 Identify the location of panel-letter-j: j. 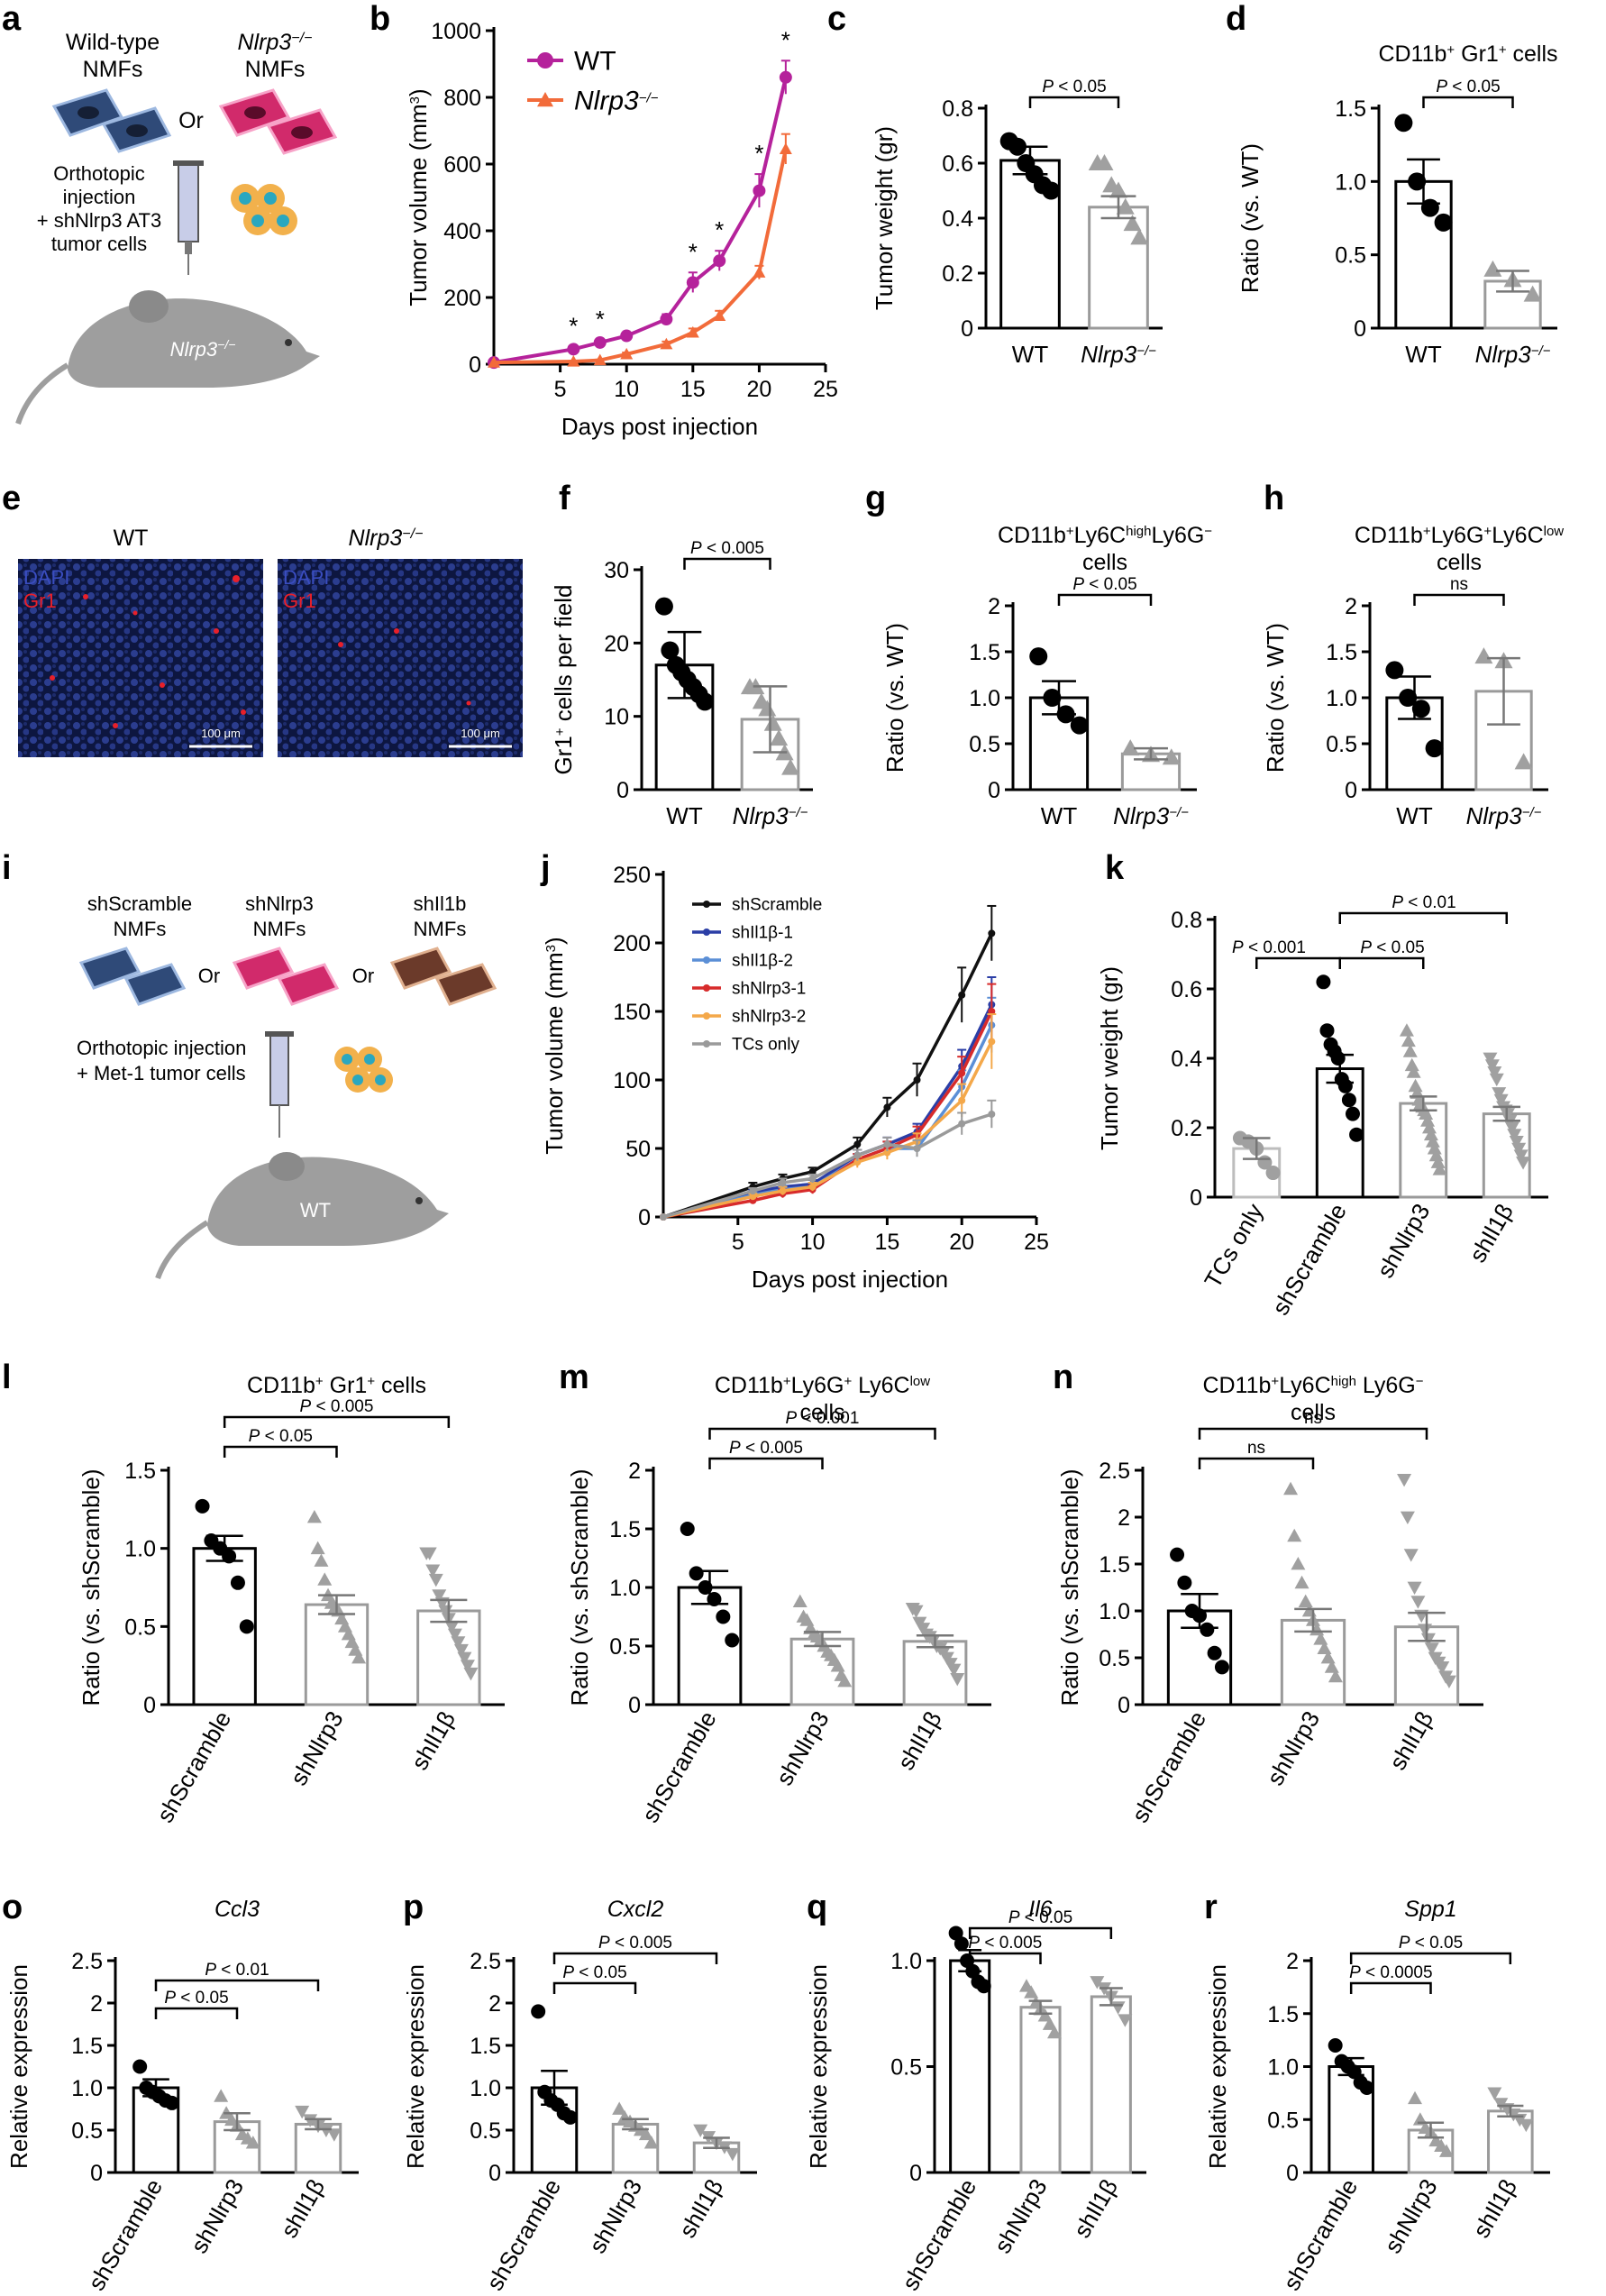
(545, 868).